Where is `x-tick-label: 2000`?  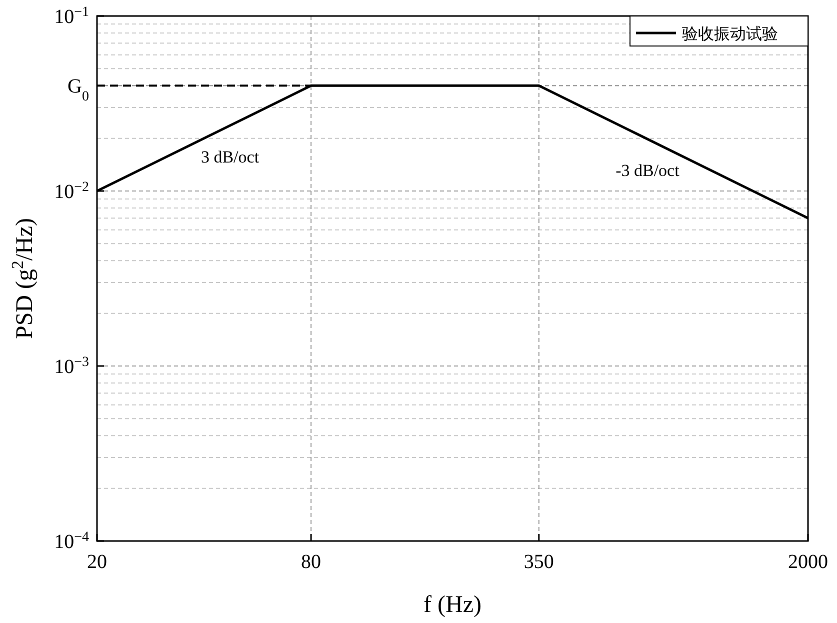 x-tick-label: 2000 is located at coordinates (808, 562).